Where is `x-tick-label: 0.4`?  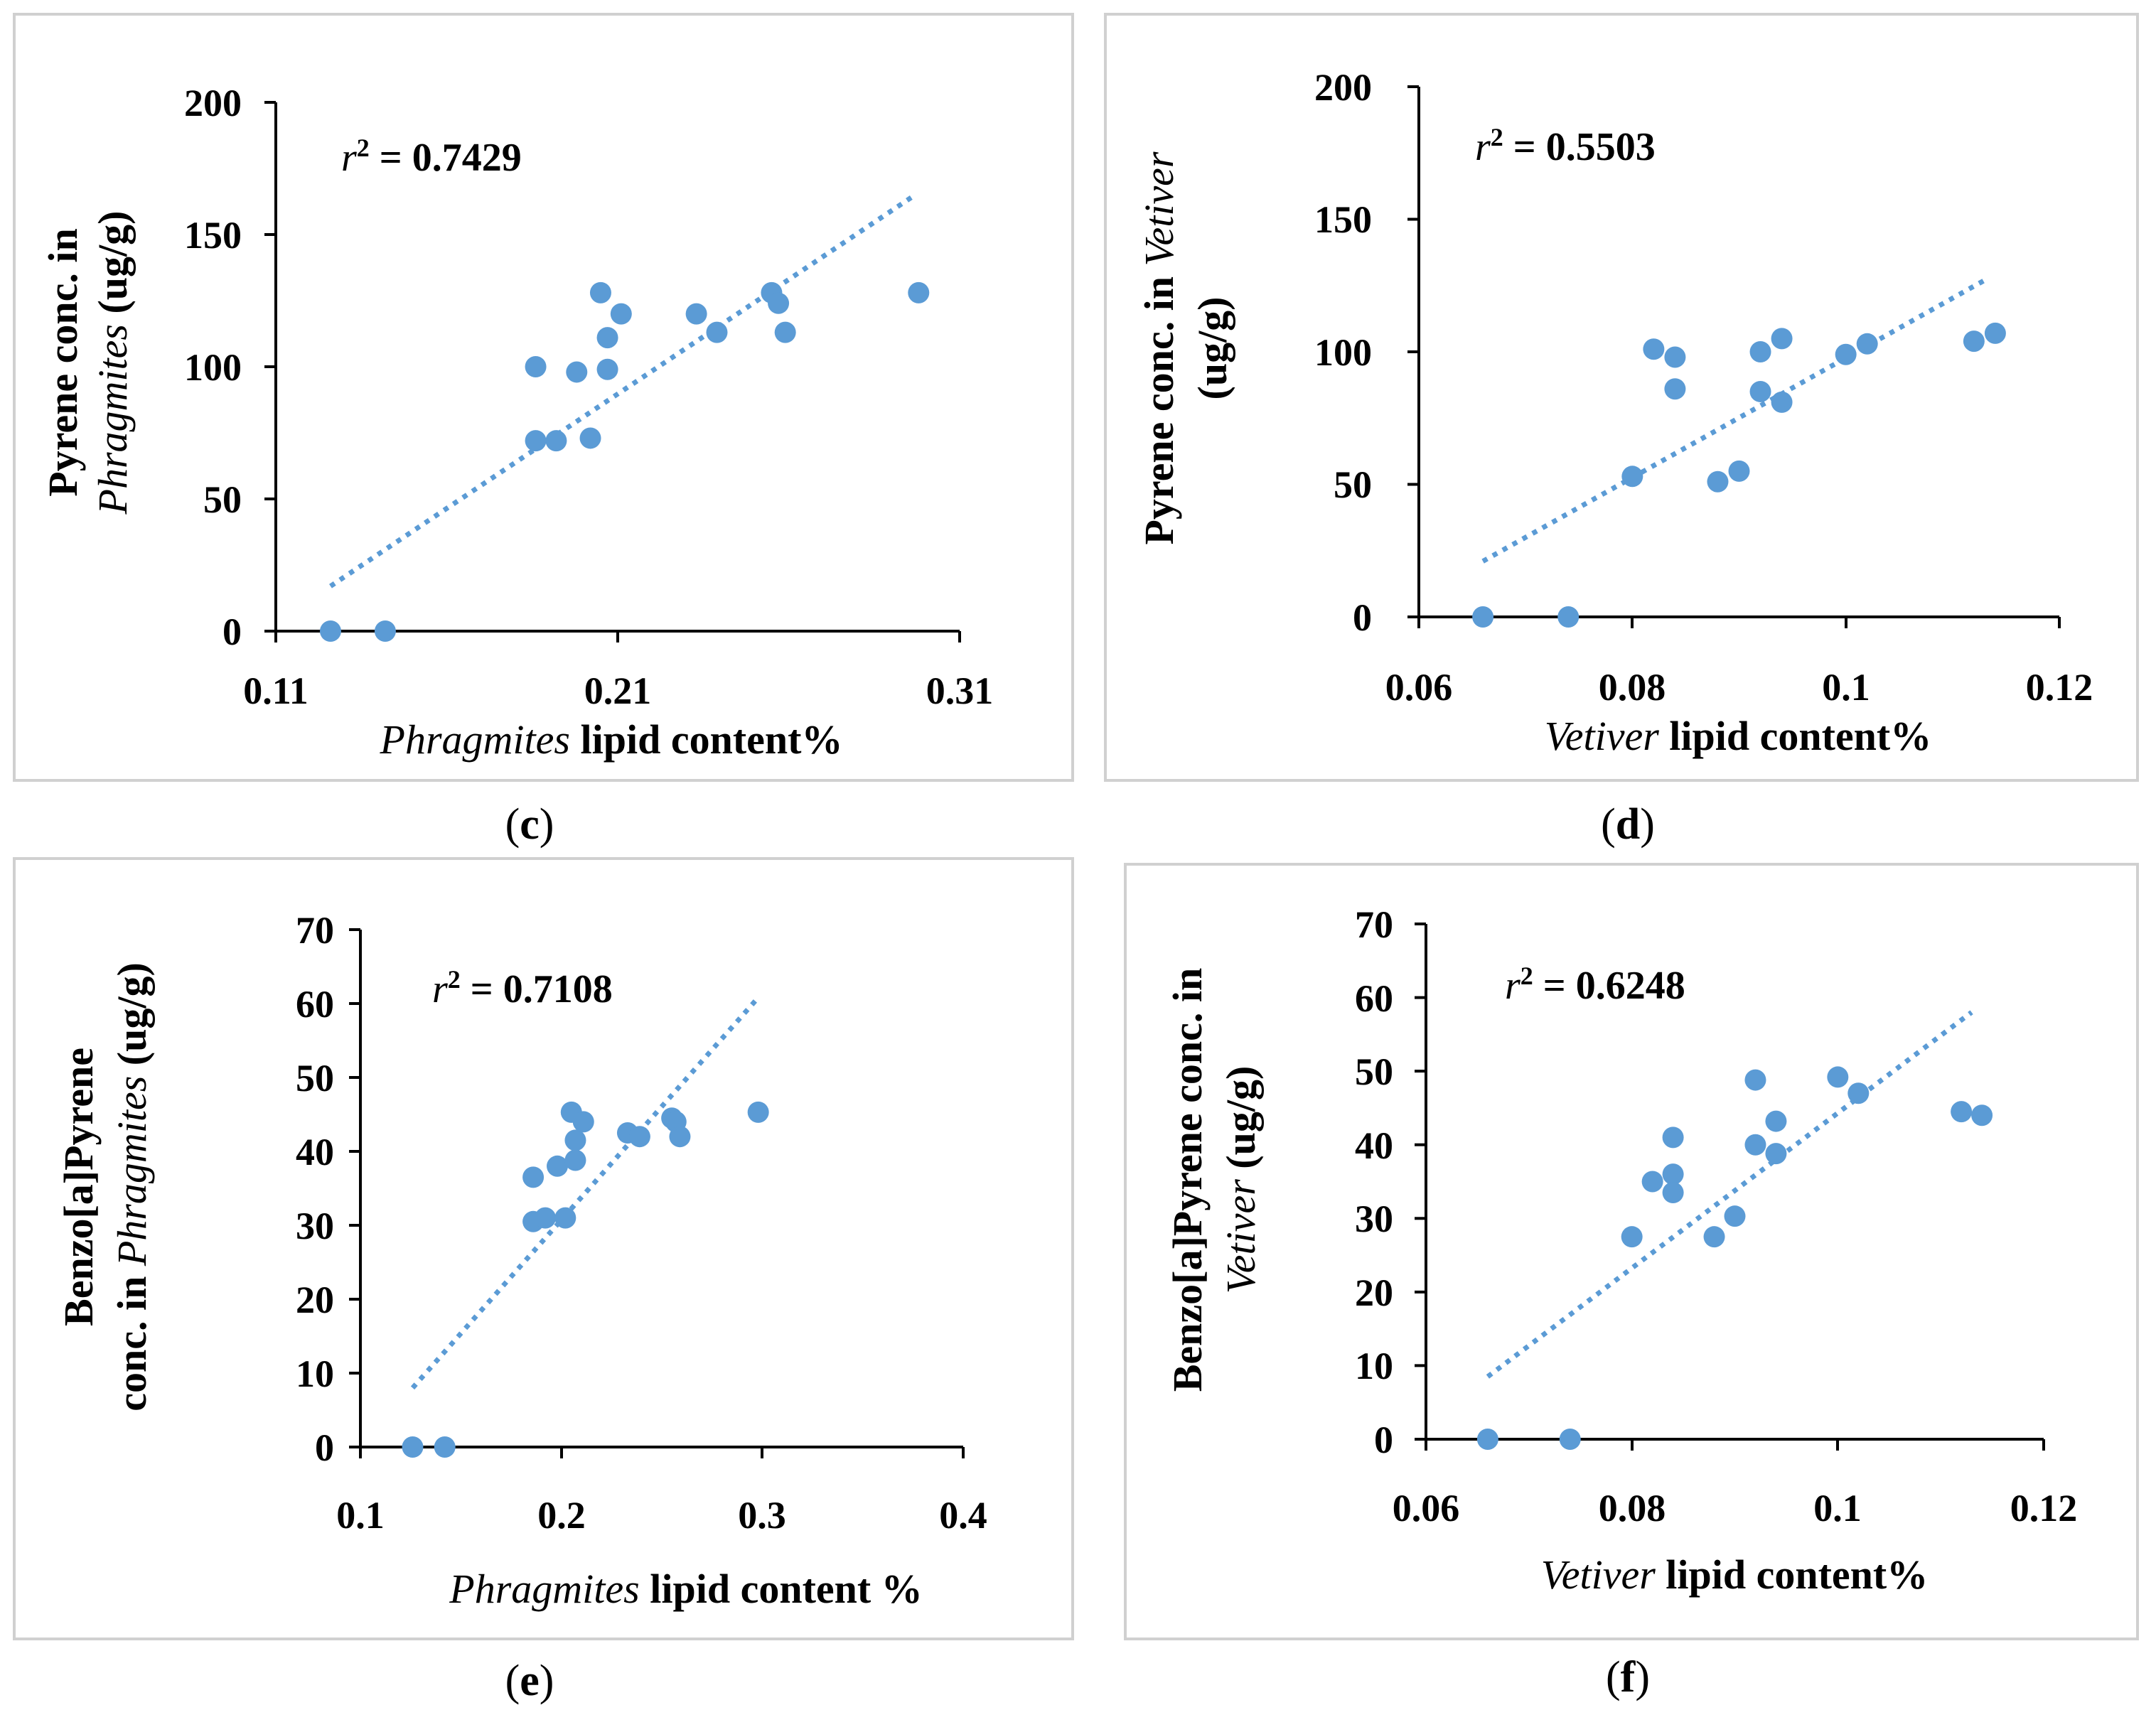
x-tick-label: 0.4 is located at coordinates (963, 1515).